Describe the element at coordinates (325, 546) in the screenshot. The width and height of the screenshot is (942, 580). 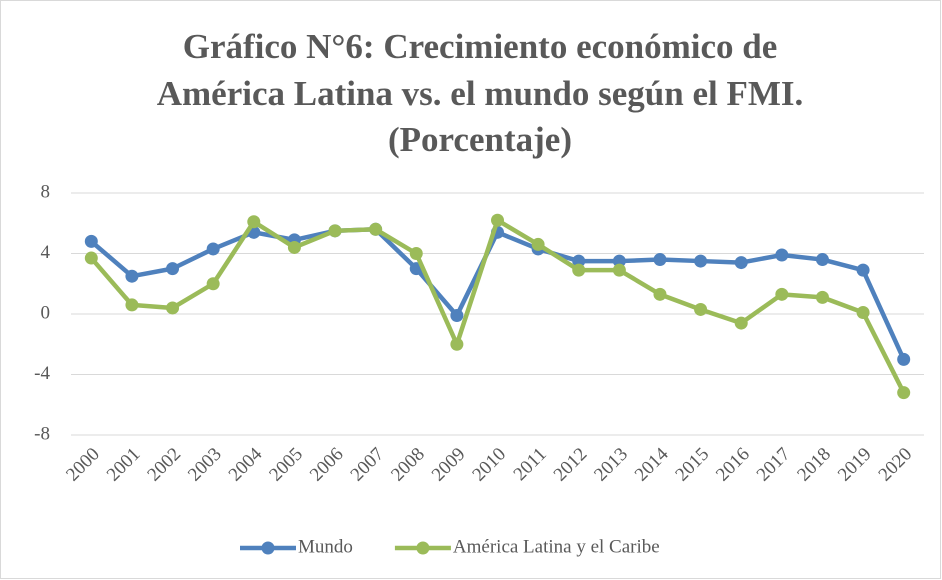
I see `legend-label: Mundo` at that location.